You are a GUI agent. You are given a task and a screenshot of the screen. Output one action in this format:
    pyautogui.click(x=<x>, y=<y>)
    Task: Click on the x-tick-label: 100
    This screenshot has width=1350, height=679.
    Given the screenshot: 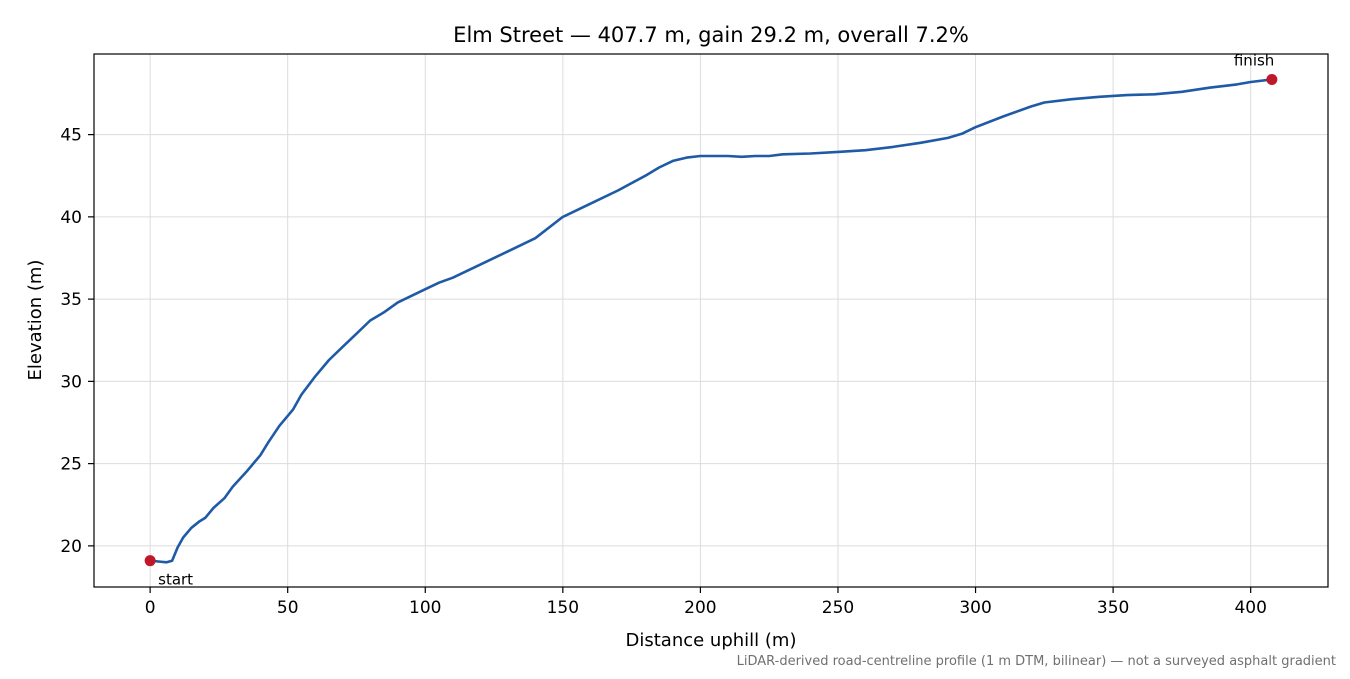 What is the action you would take?
    pyautogui.click(x=425, y=608)
    